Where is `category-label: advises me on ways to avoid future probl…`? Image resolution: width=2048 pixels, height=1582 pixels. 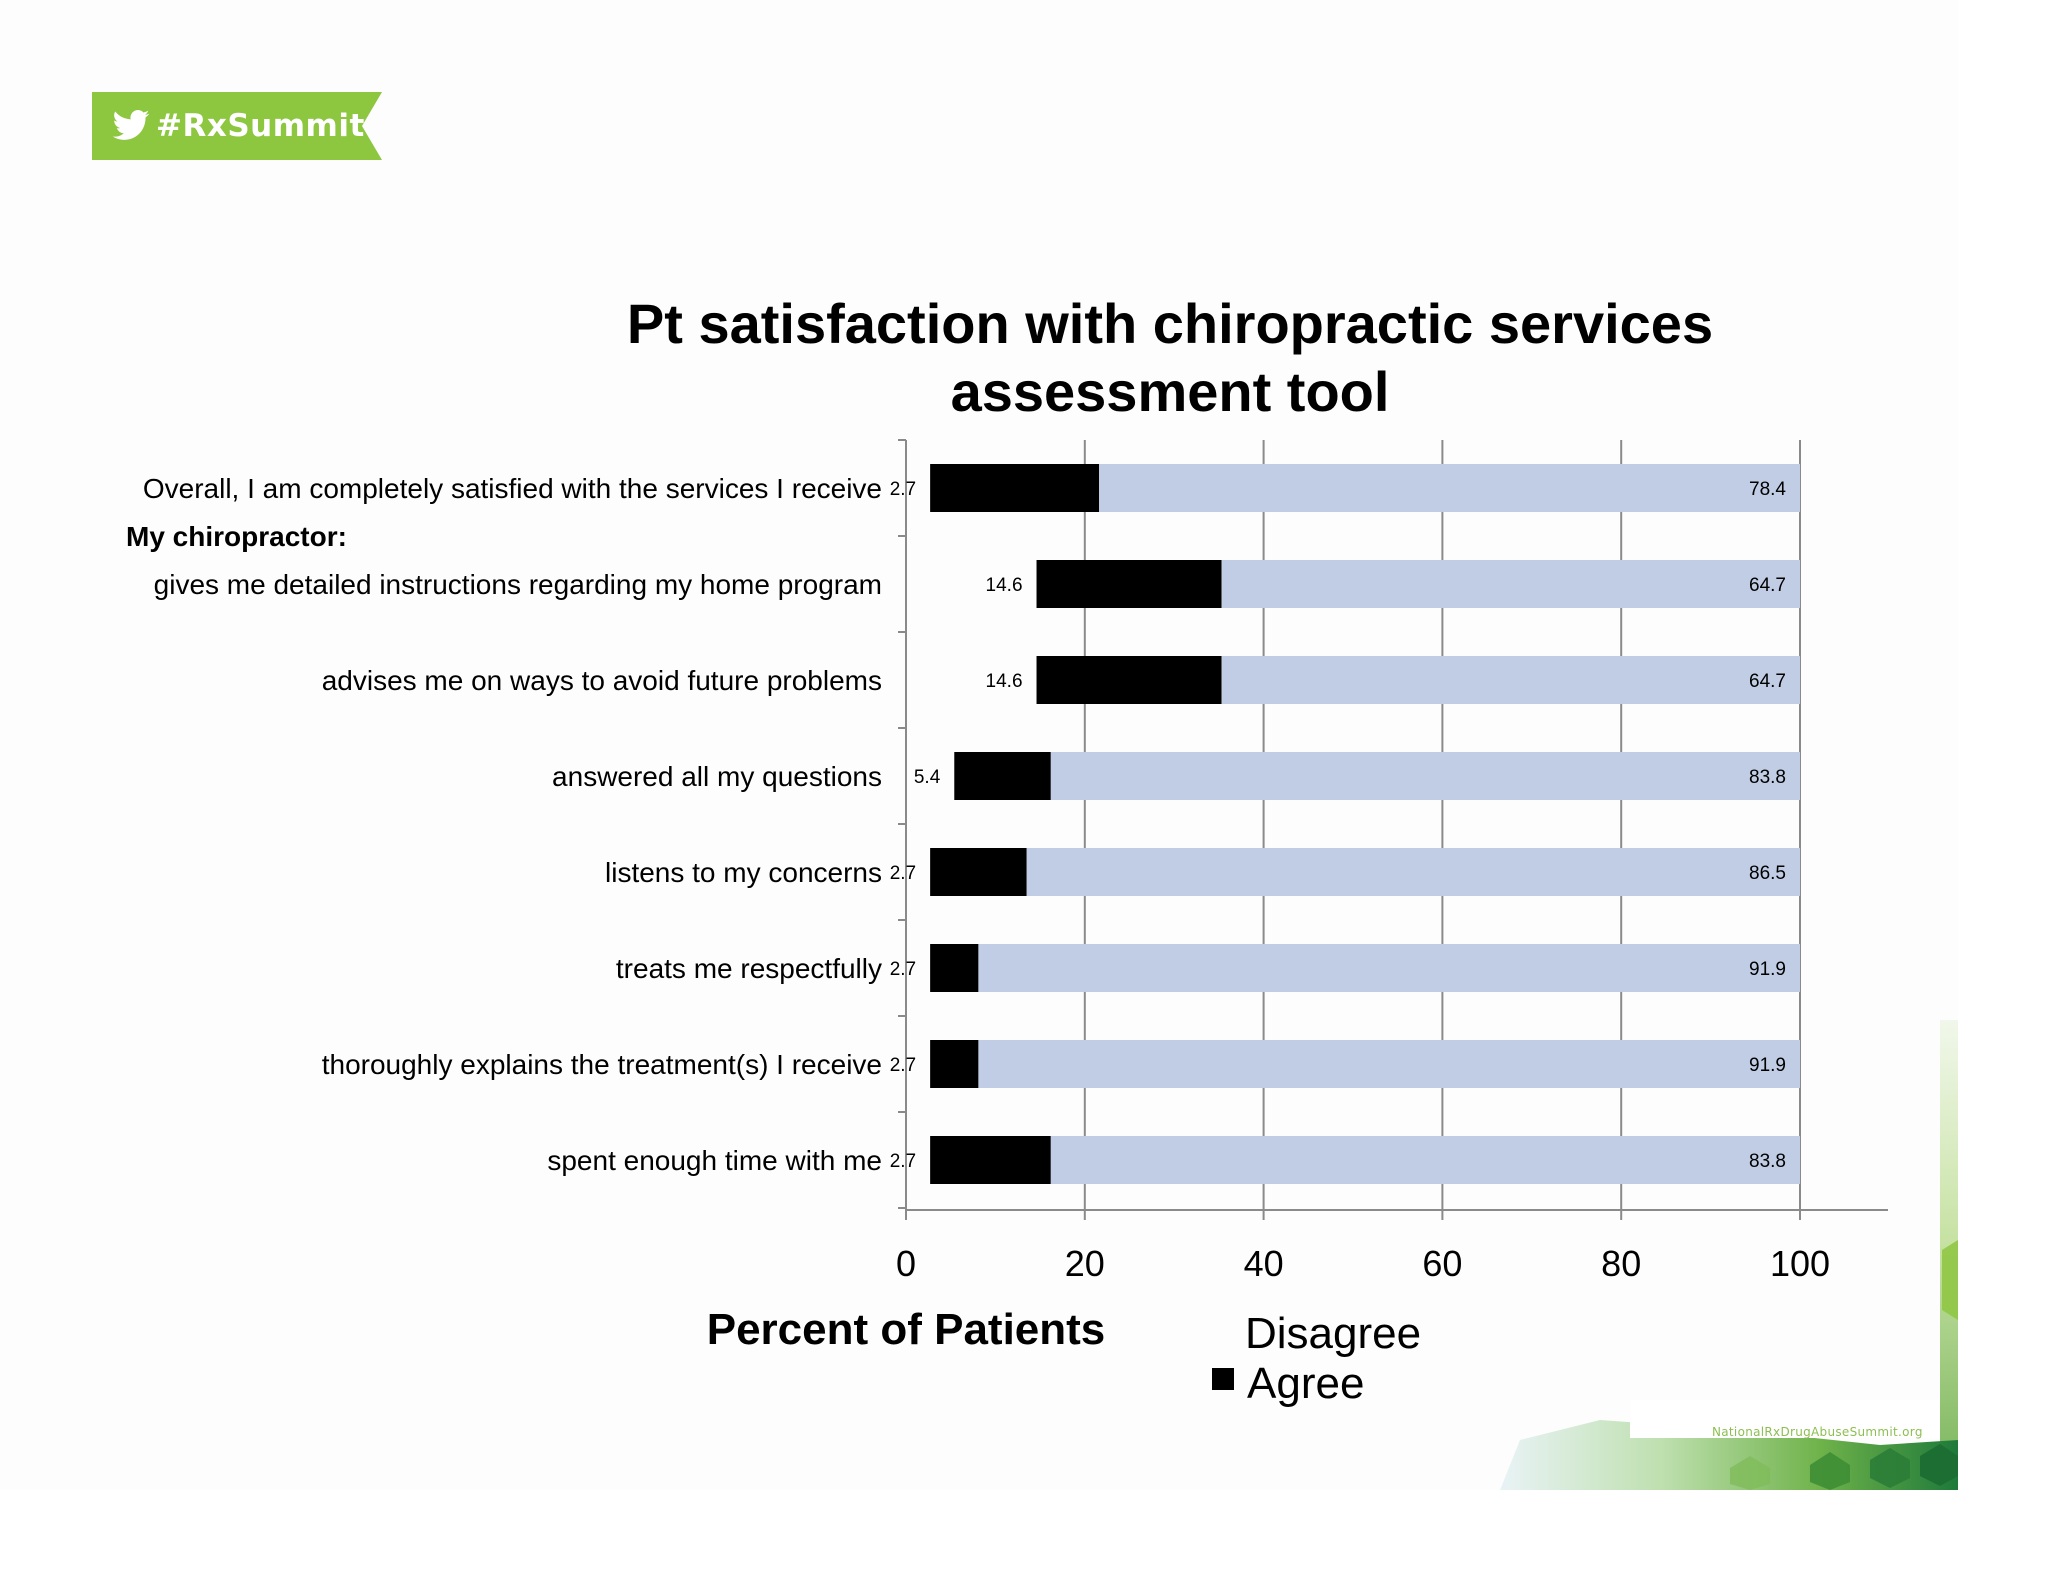
category-label: advises me on ways to avoid future probl… is located at coordinates (602, 680).